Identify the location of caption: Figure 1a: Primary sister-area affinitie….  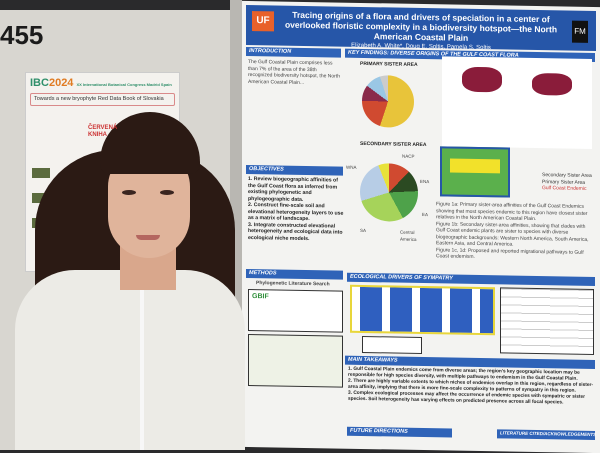
(512, 212).